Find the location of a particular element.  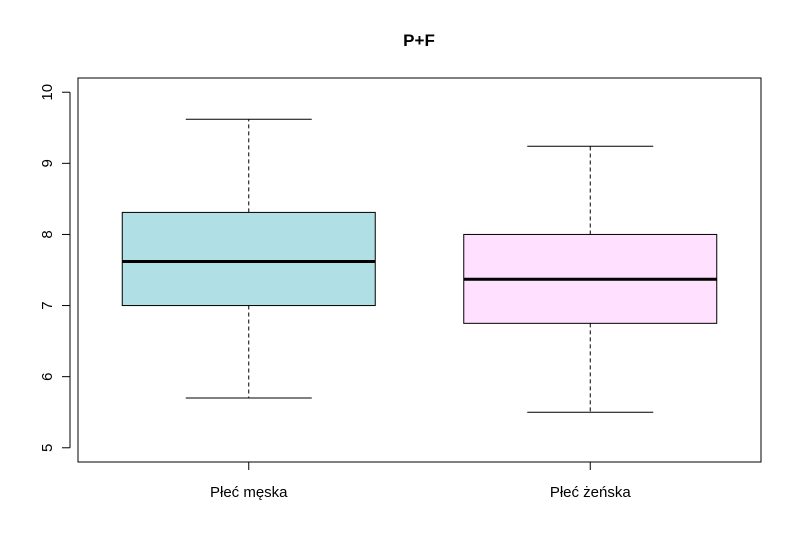

y-tick-label-7: 7 is located at coordinates (47, 305).